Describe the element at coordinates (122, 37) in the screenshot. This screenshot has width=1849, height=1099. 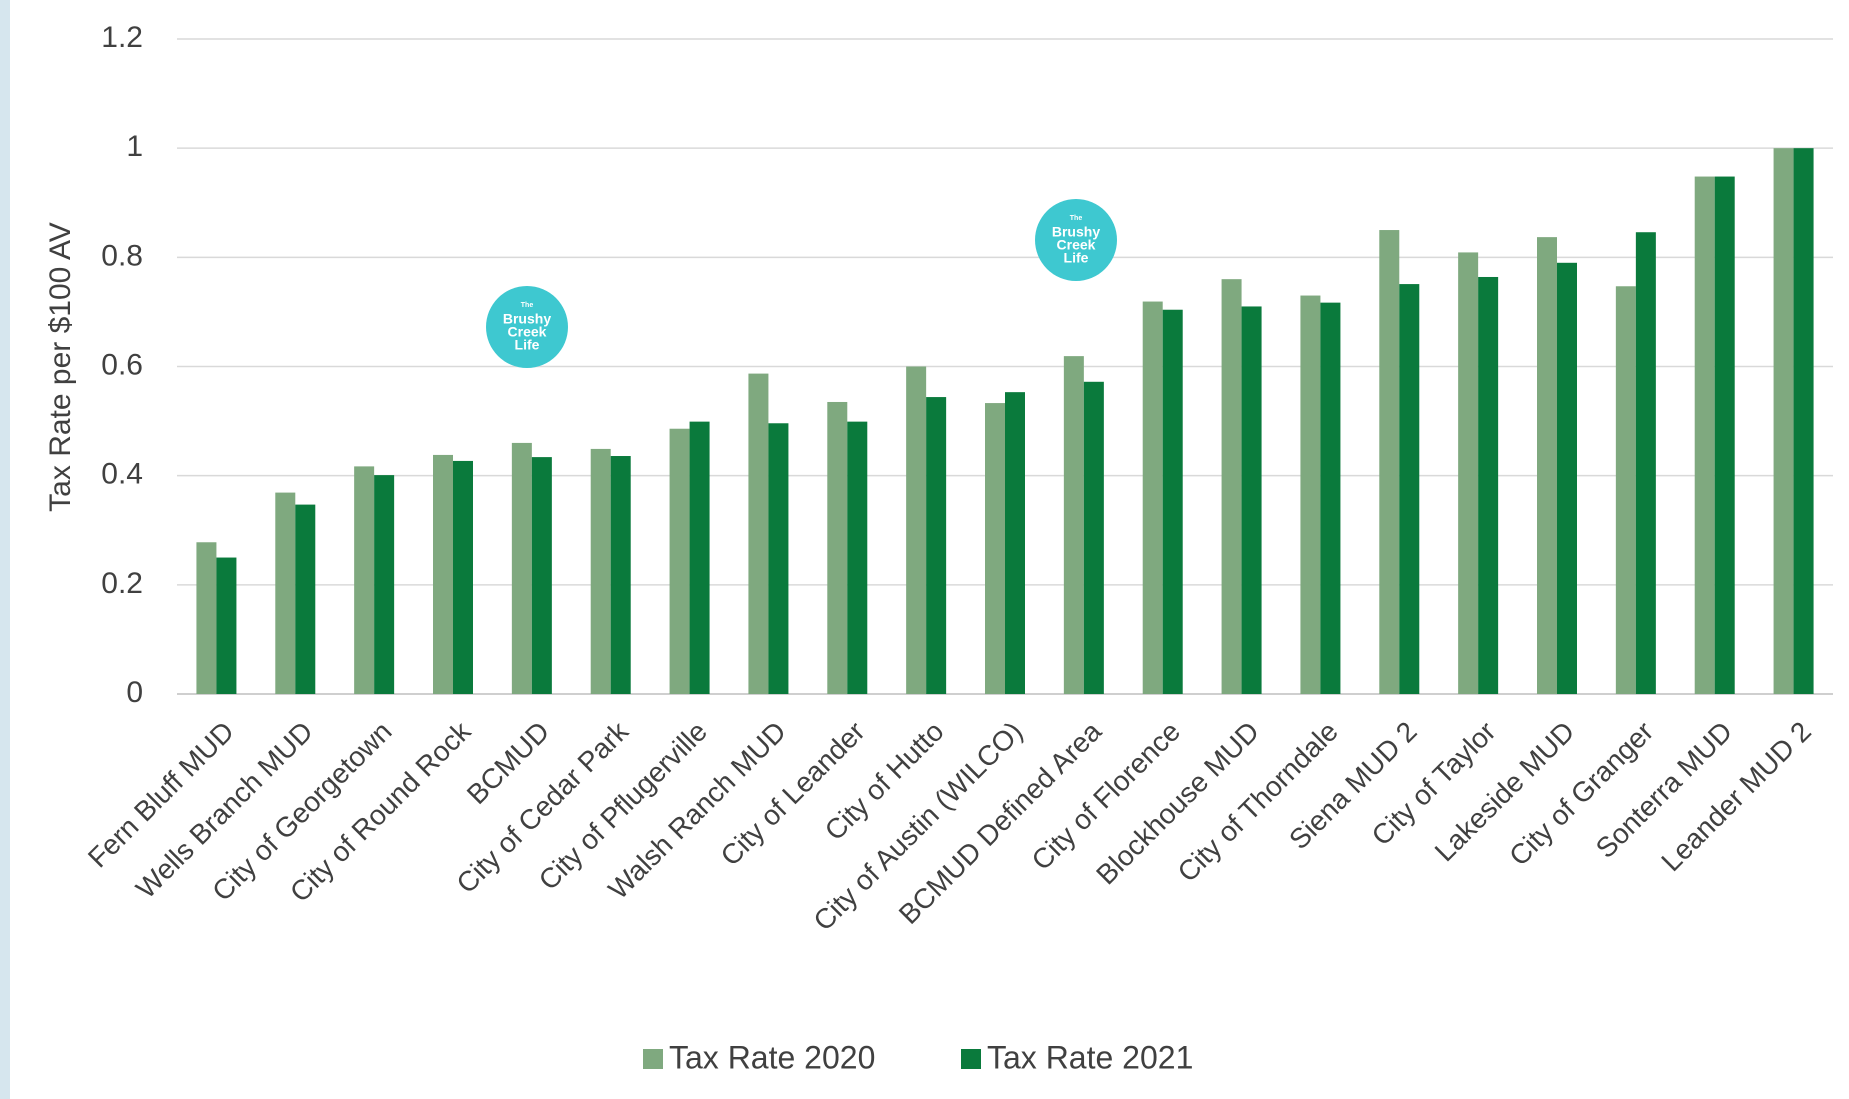
I see `y-tick-label: 1.2` at that location.